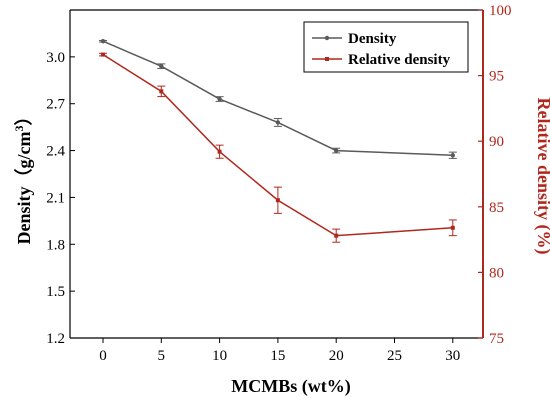 The image size is (550, 404). I want to click on y-left-tick-label: 1.5, so click(55, 292).